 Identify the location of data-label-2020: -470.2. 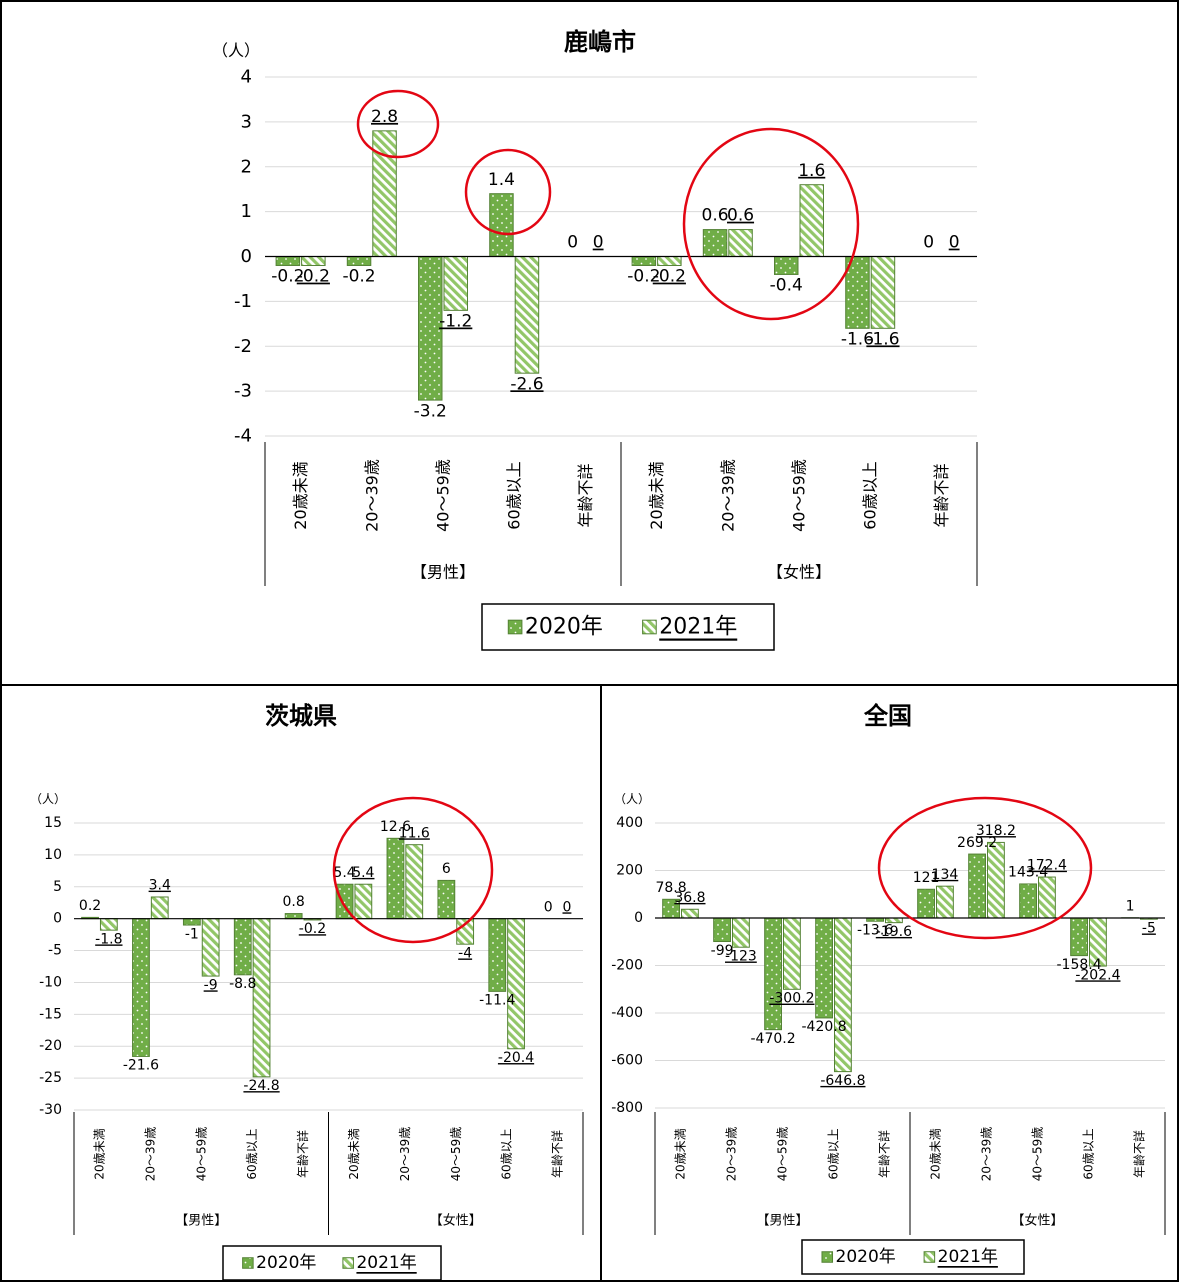
(773, 1039).